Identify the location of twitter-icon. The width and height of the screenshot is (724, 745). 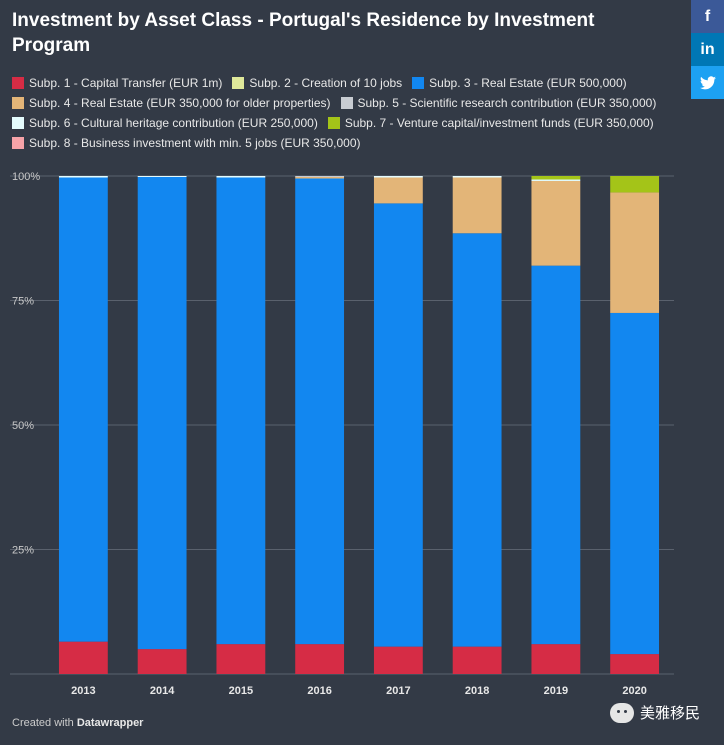
(707, 82).